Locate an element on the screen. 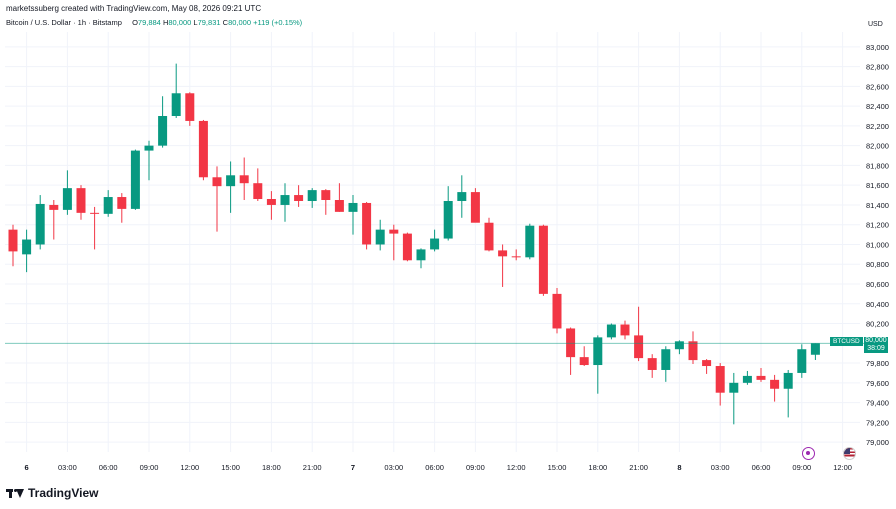  price-tick-label: 80,400 is located at coordinates (877, 304).